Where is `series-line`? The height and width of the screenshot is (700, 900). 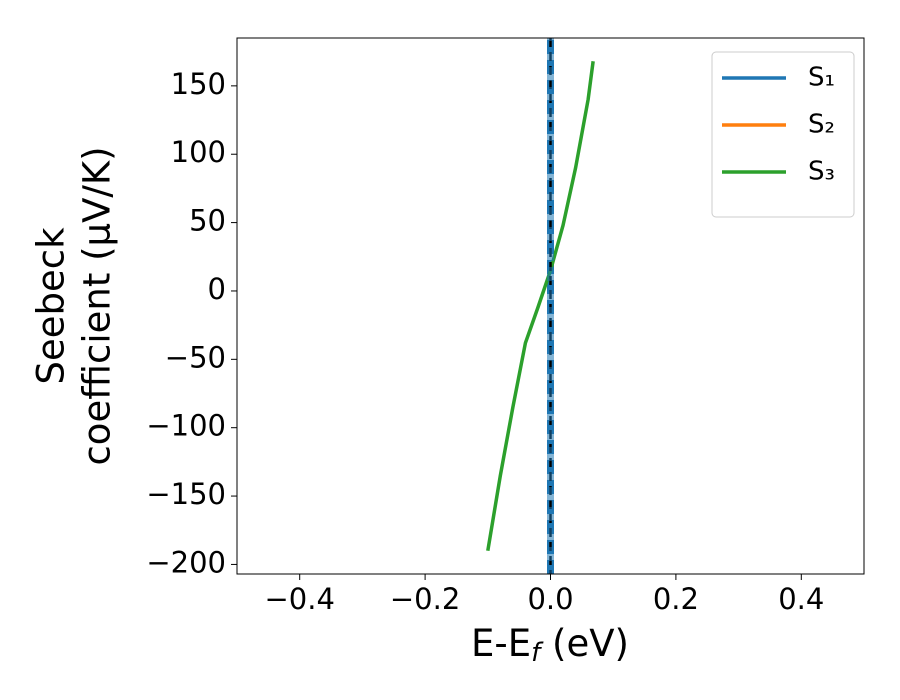 series-line is located at coordinates (540, 306).